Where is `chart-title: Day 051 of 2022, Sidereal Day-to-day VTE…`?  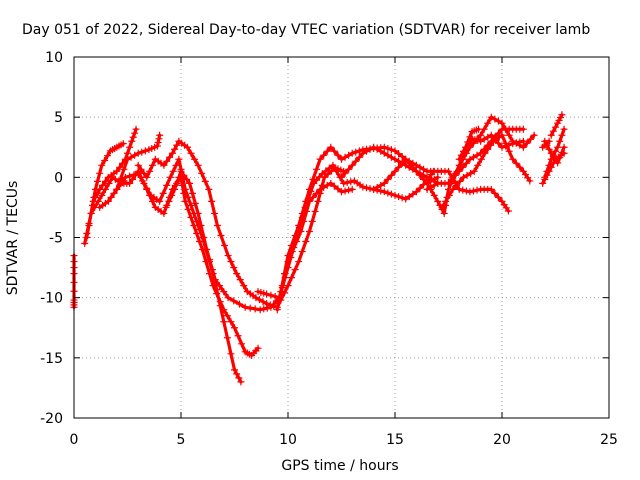 chart-title: Day 051 of 2022, Sidereal Day-to-day VTE… is located at coordinates (306, 30).